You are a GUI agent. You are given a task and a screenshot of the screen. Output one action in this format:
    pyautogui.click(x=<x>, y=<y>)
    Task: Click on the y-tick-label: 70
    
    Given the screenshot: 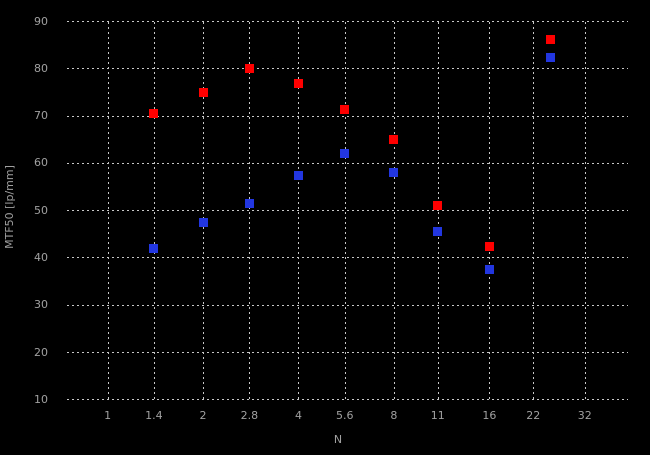 What is the action you would take?
    pyautogui.click(x=41, y=116)
    